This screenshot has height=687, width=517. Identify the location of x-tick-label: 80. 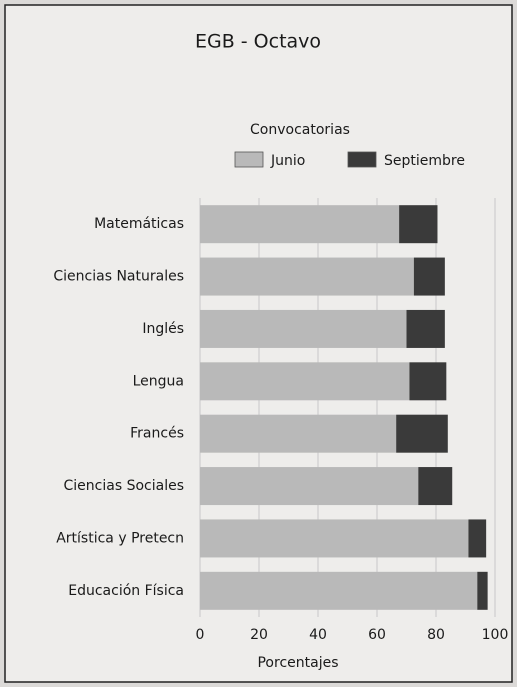
(436, 635).